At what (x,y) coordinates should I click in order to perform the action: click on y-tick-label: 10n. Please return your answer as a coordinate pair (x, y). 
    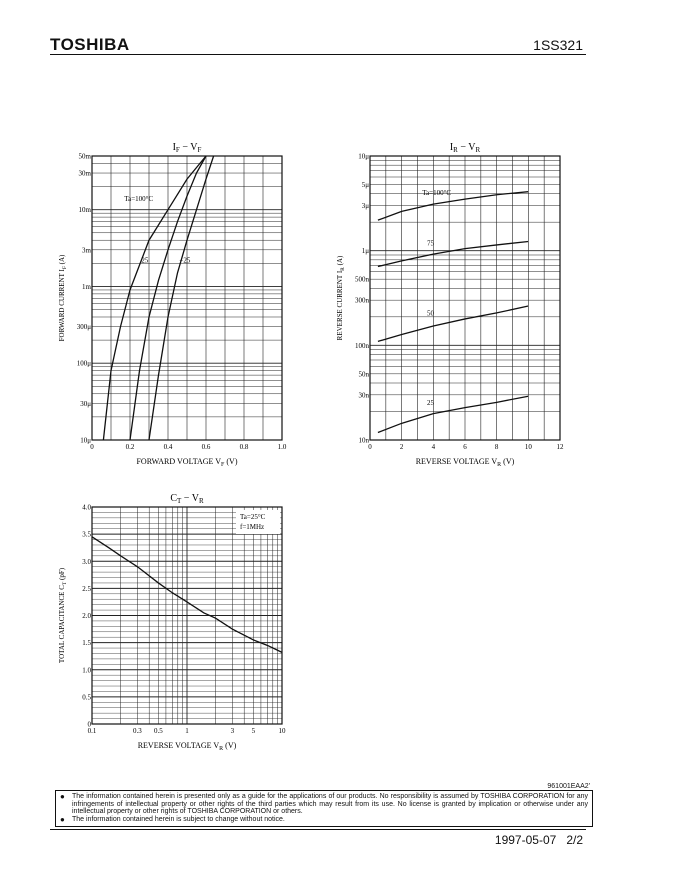
    Looking at the image, I should click on (364, 441).